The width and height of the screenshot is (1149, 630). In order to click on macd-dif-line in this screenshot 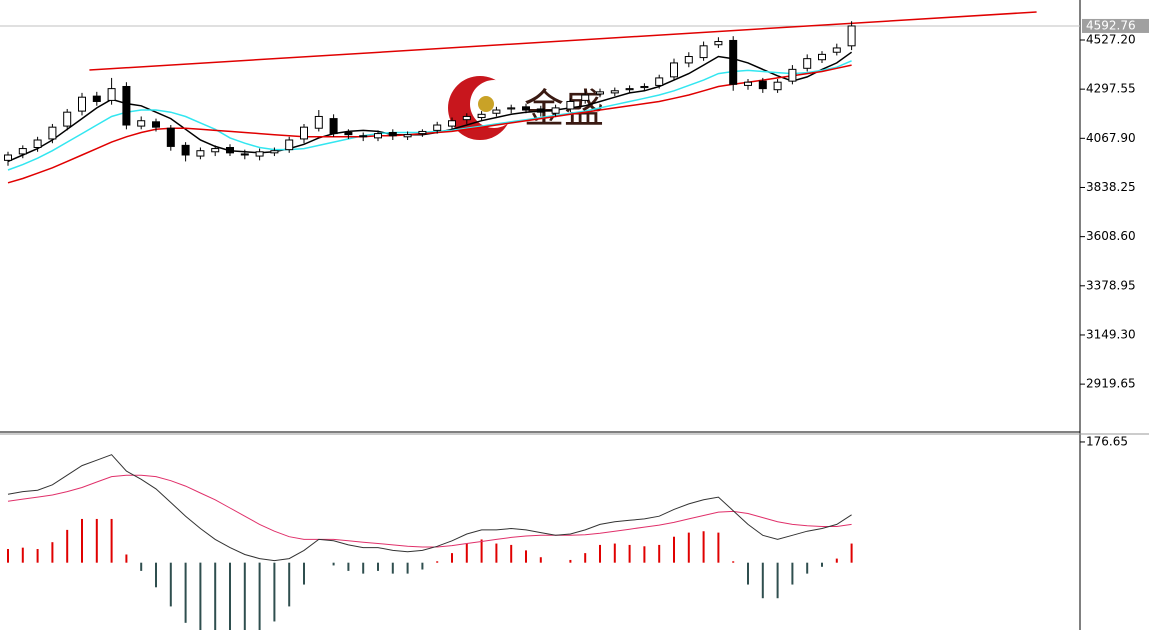, I will do `click(429, 508)`.